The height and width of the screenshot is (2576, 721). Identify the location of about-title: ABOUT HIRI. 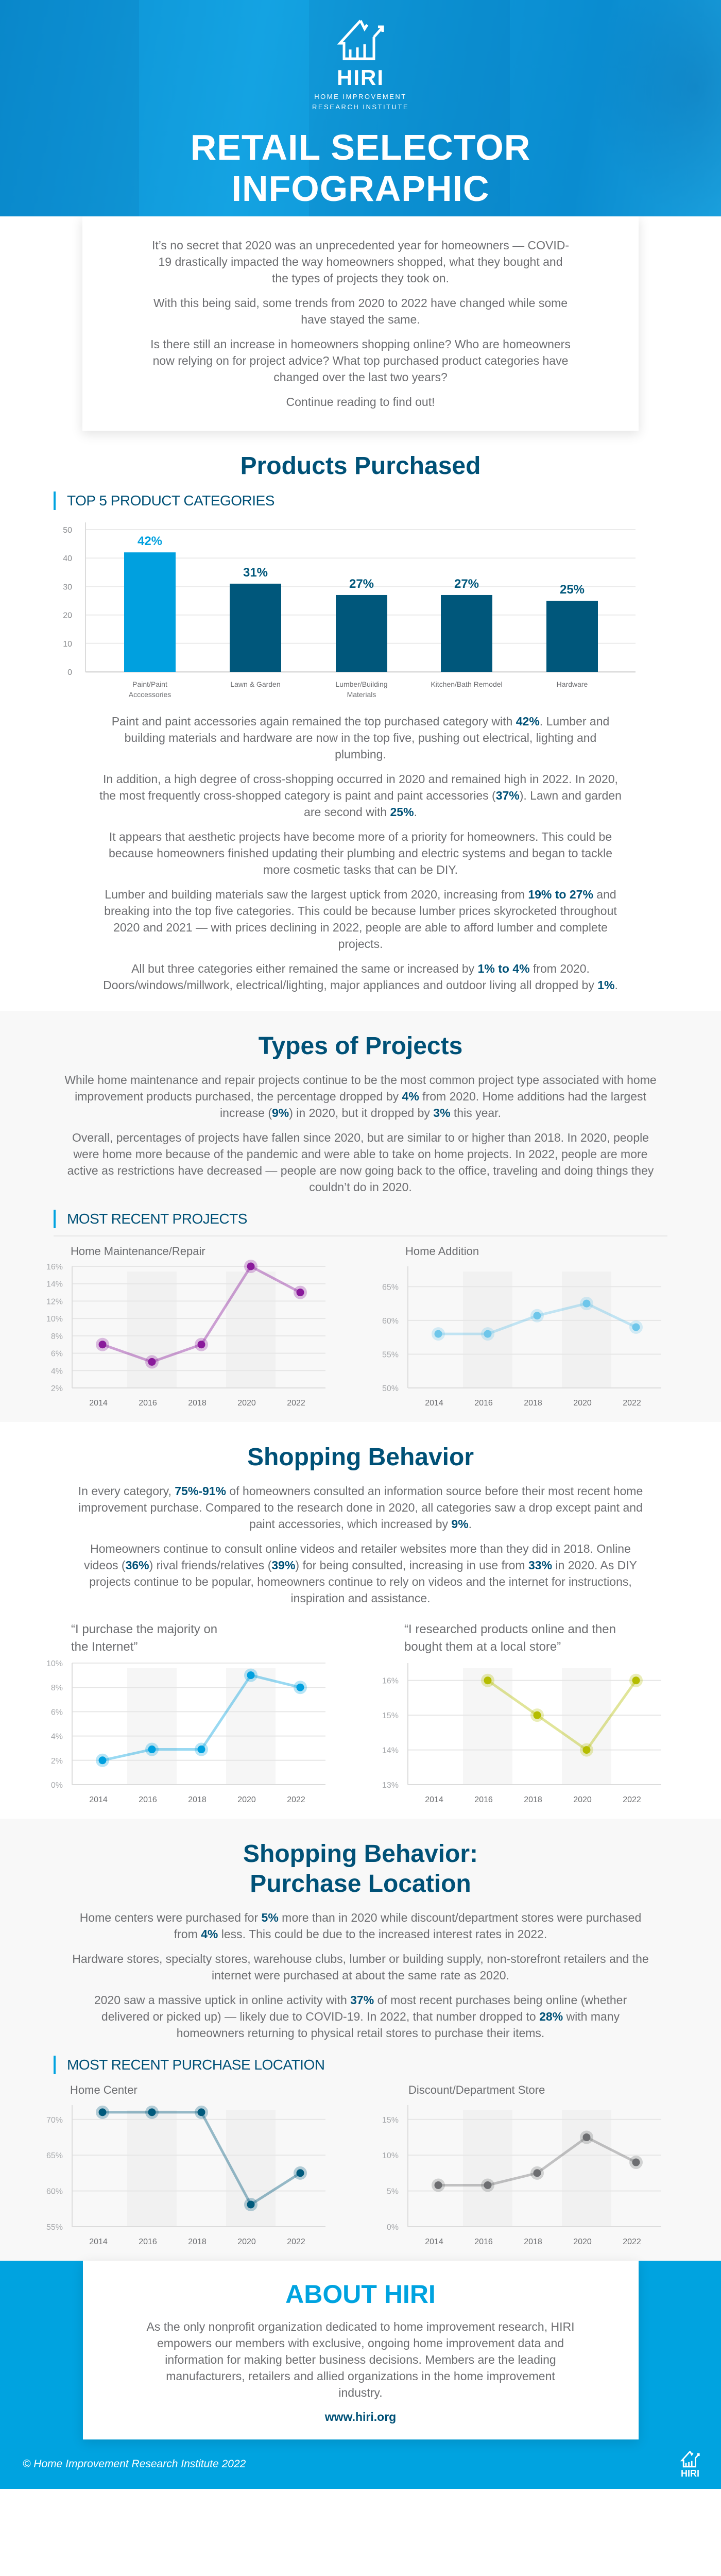
(360, 2294).